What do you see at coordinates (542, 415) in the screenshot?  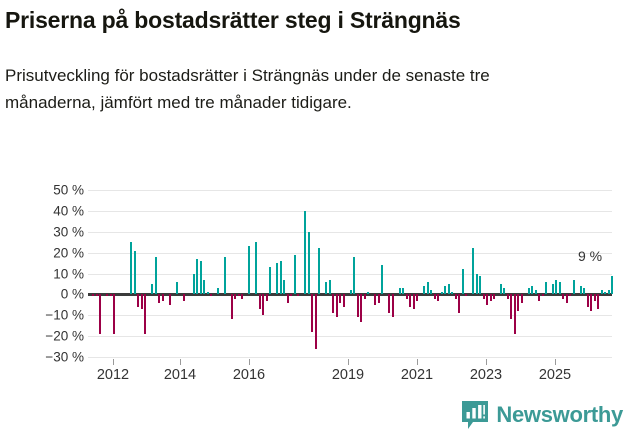 I see `newsworthy-logo: Newsworthy` at bounding box center [542, 415].